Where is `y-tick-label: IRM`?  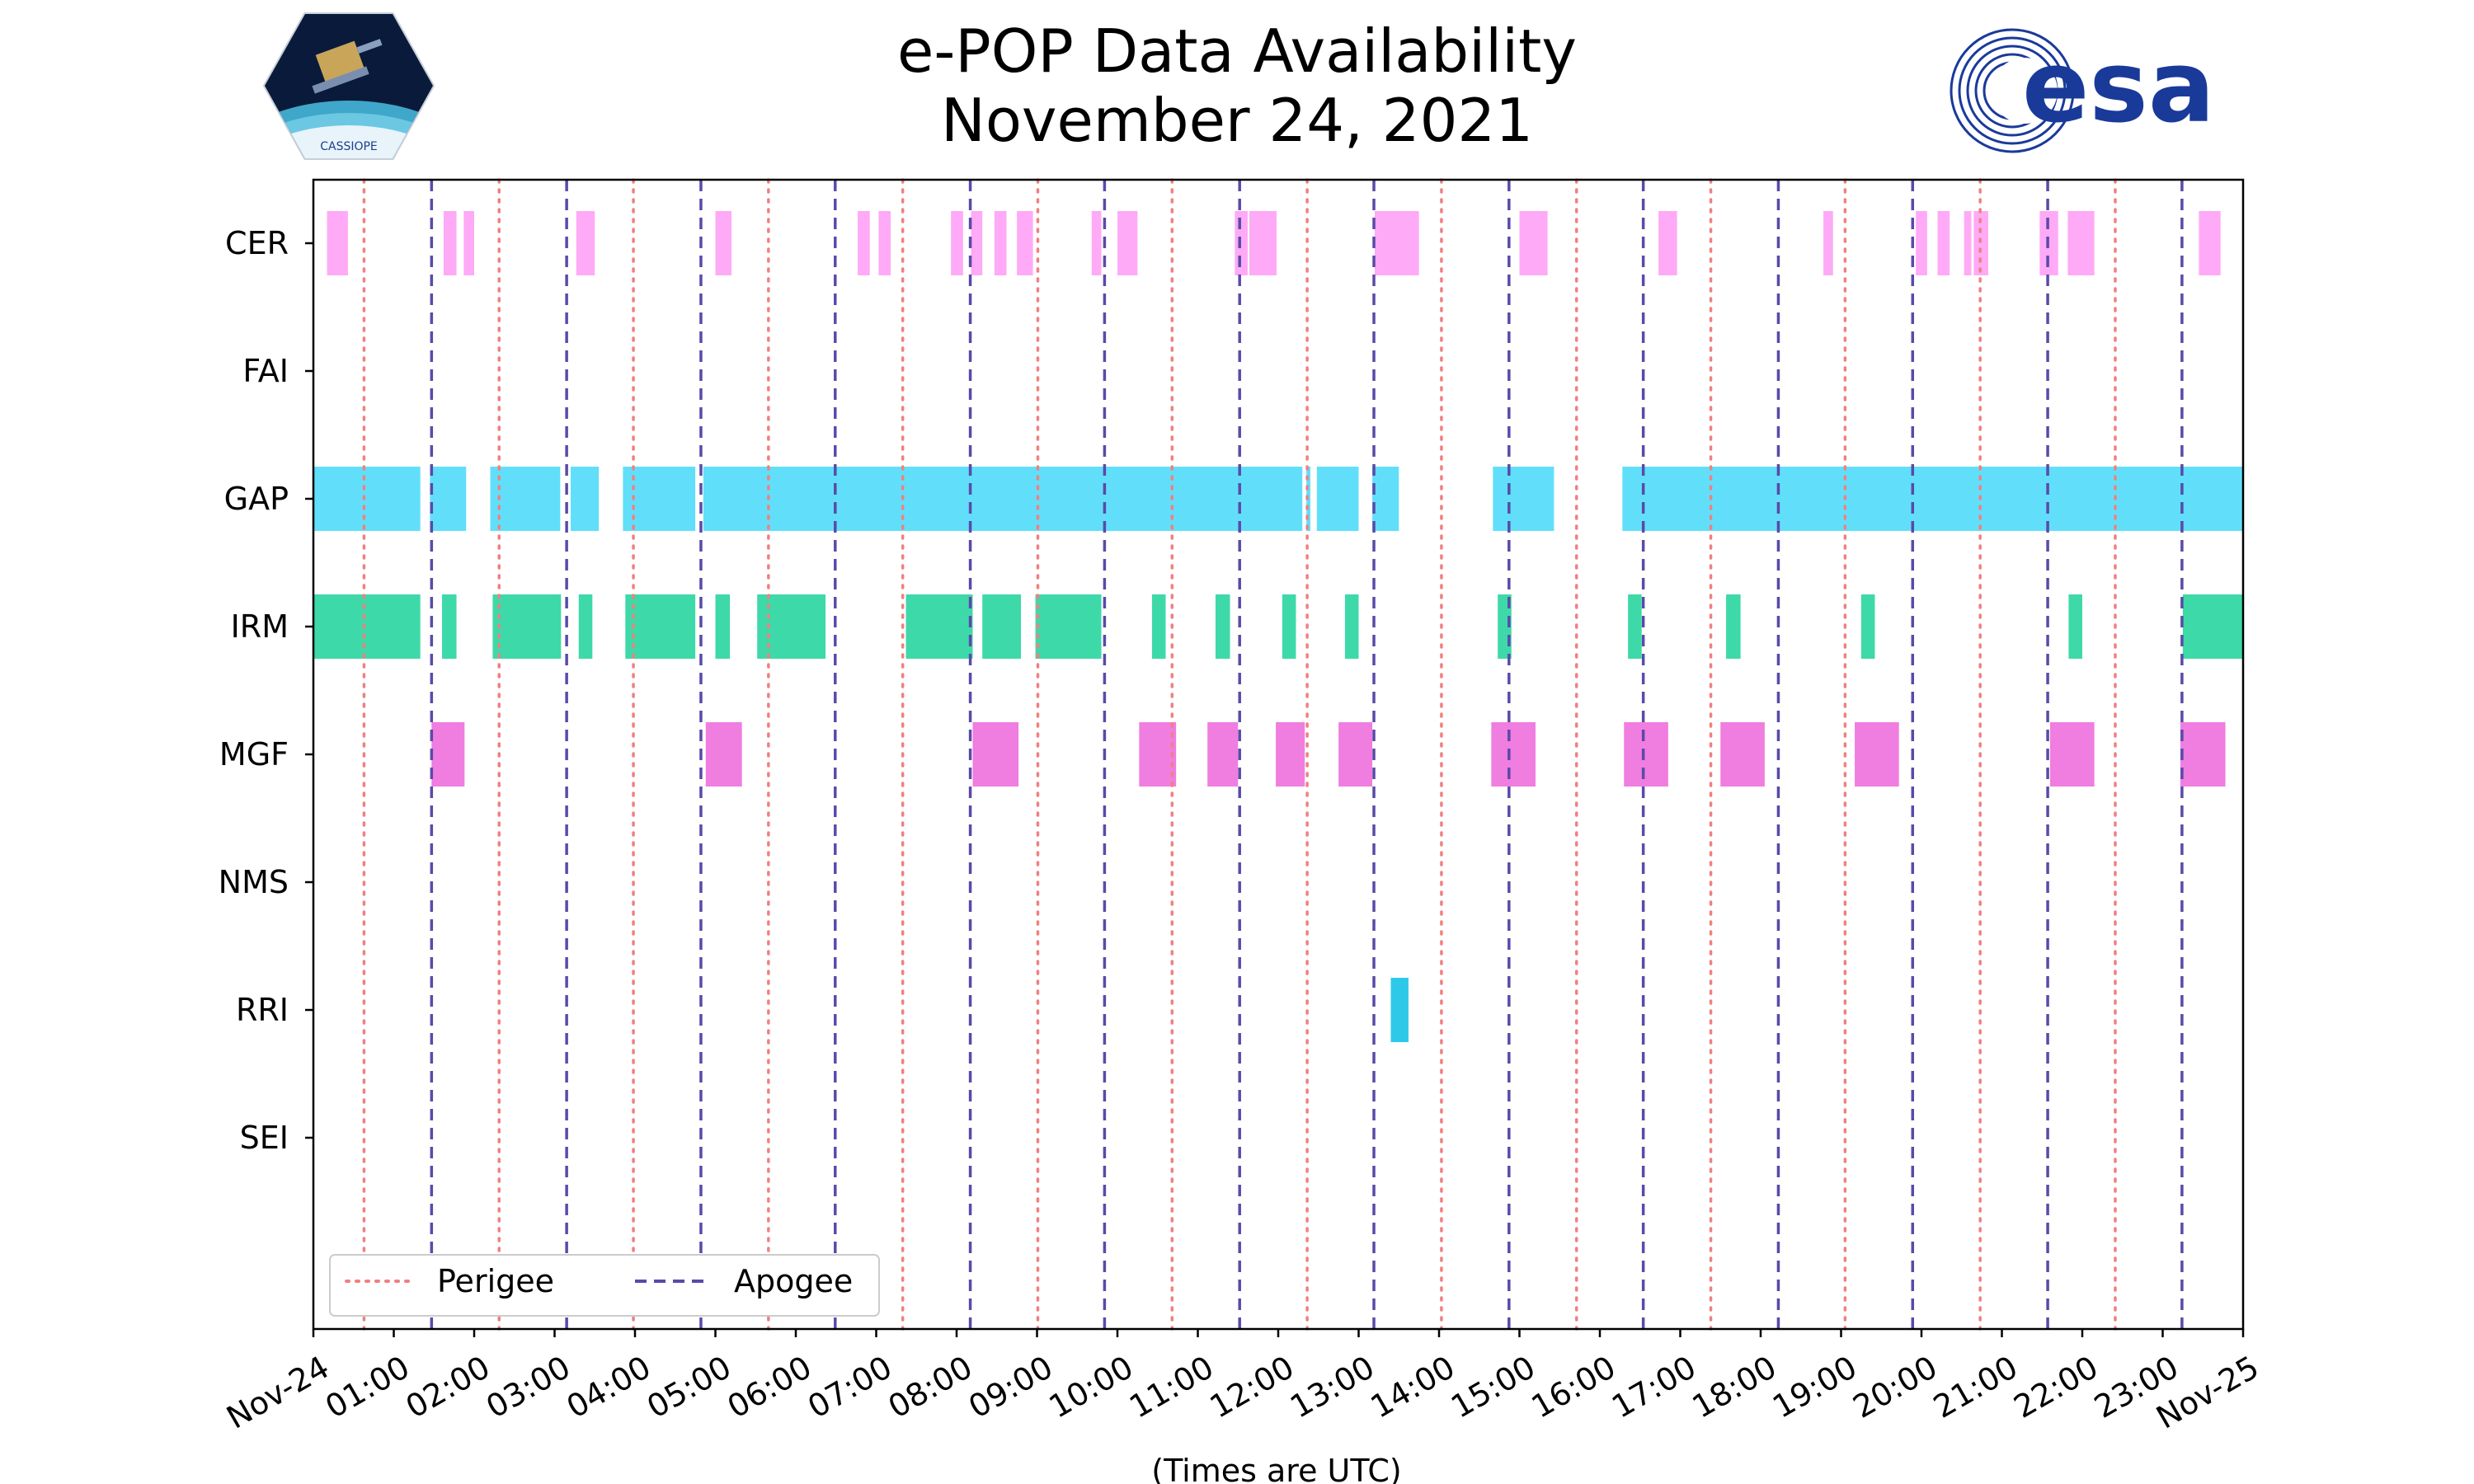 y-tick-label: IRM is located at coordinates (260, 626).